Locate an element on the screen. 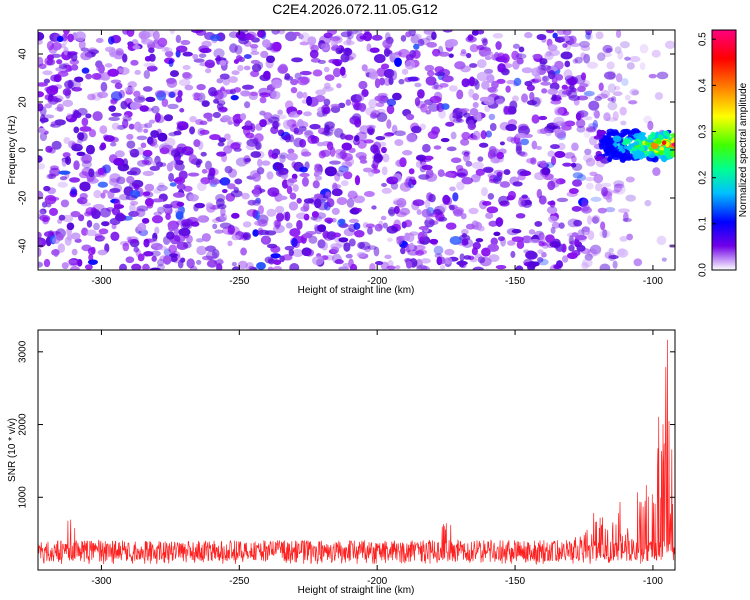 The width and height of the screenshot is (750, 600). x-tick-label: -200 is located at coordinates (377, 281).